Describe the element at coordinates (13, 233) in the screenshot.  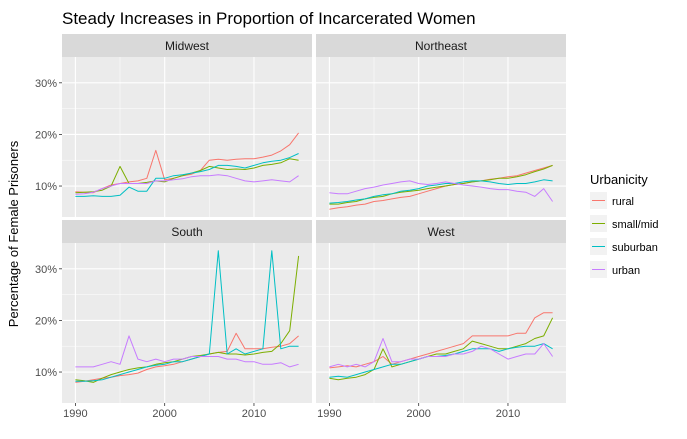
I see `y-axis-title: Percentage of Female Prisoners` at that location.